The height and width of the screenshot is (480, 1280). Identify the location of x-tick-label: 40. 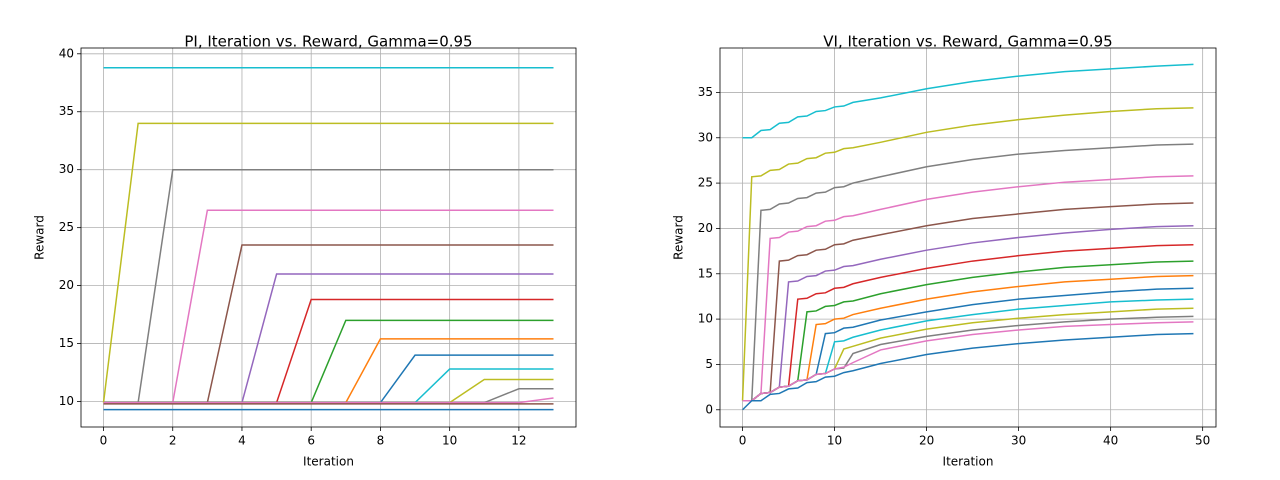
(1110, 441).